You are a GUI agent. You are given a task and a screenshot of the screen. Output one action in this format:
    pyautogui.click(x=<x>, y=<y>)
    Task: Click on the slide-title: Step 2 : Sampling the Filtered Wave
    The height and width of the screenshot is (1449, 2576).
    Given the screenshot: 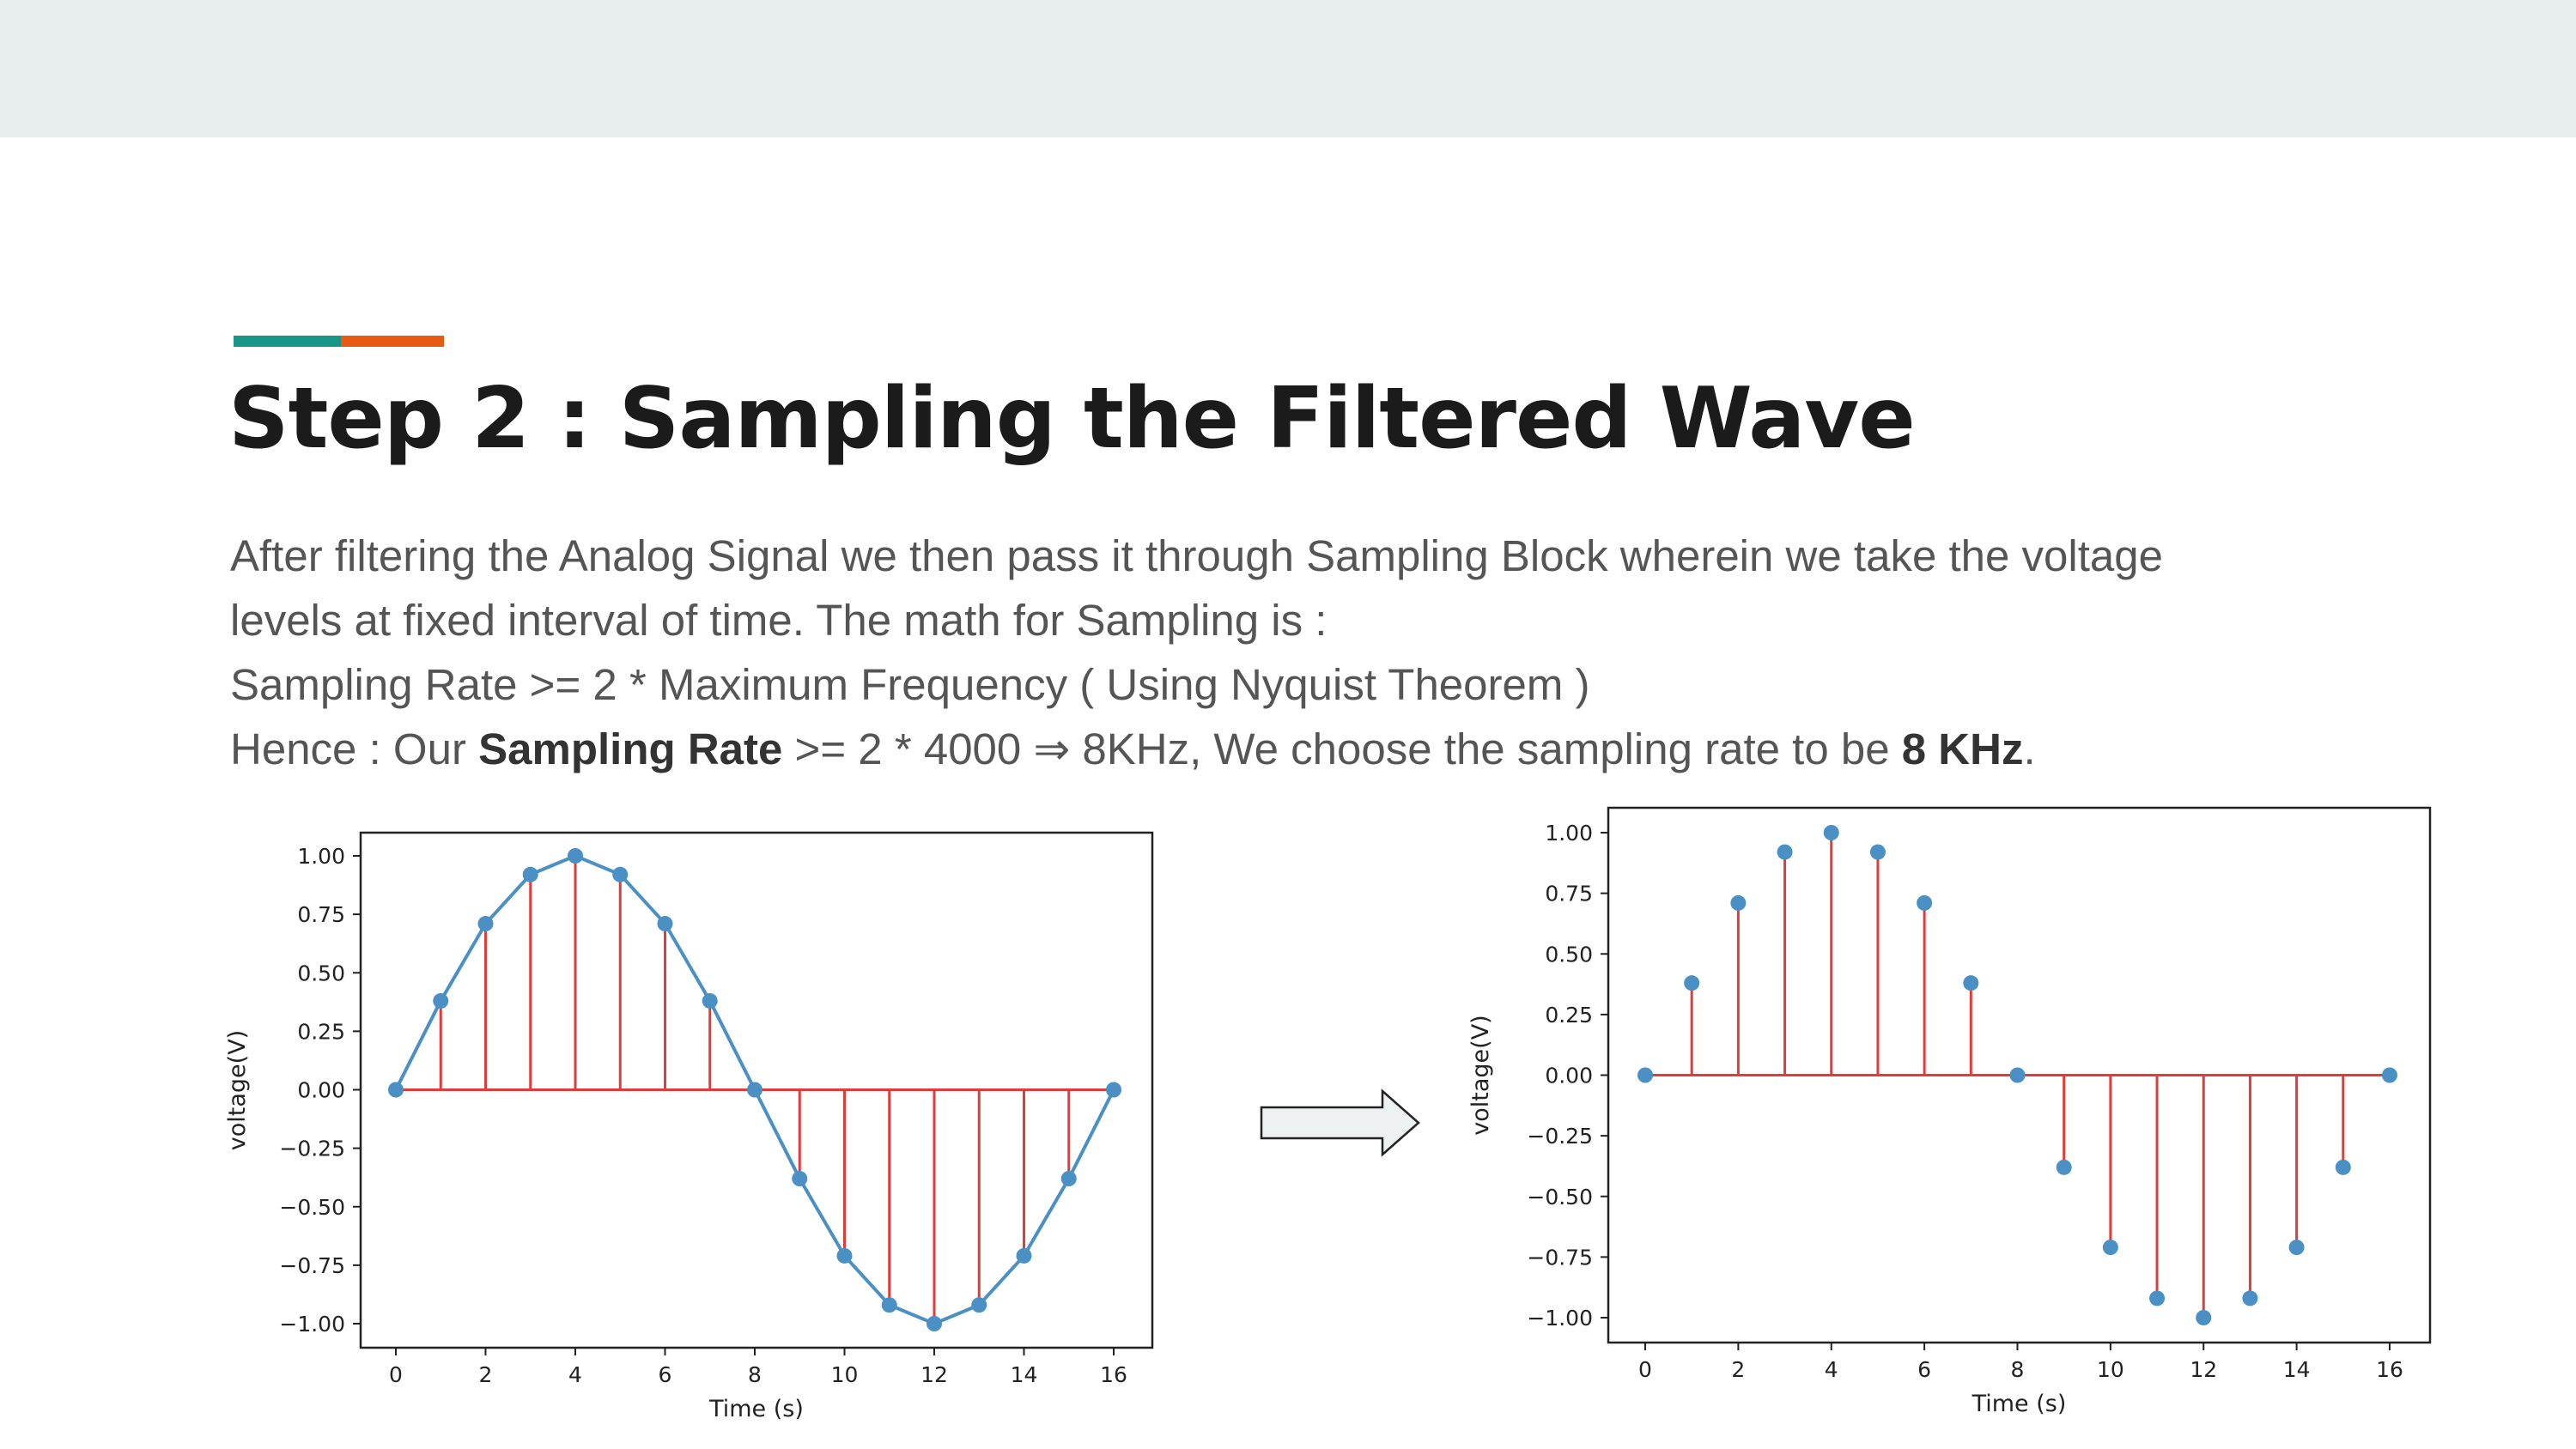 What is the action you would take?
    pyautogui.click(x=1072, y=419)
    